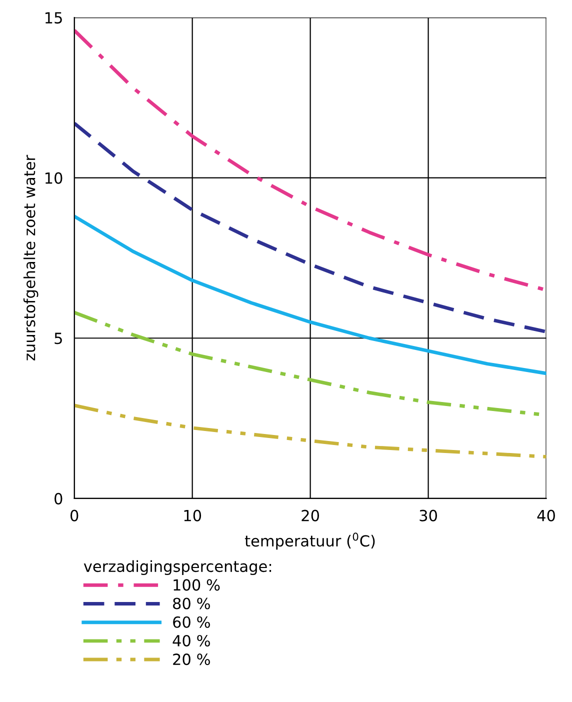  What do you see at coordinates (309, 541) in the screenshot?
I see `x-axis-title: temperatuur ($^{0}$C)` at bounding box center [309, 541].